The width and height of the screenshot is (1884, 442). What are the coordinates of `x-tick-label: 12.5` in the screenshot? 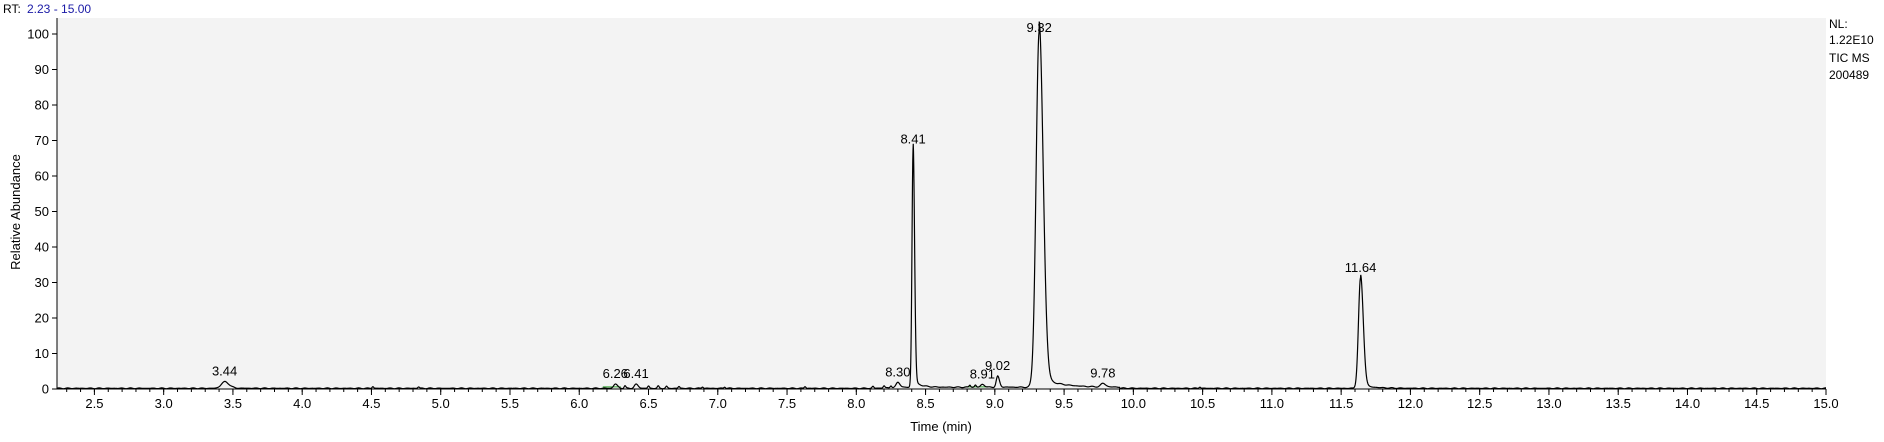 It's located at (1479, 403).